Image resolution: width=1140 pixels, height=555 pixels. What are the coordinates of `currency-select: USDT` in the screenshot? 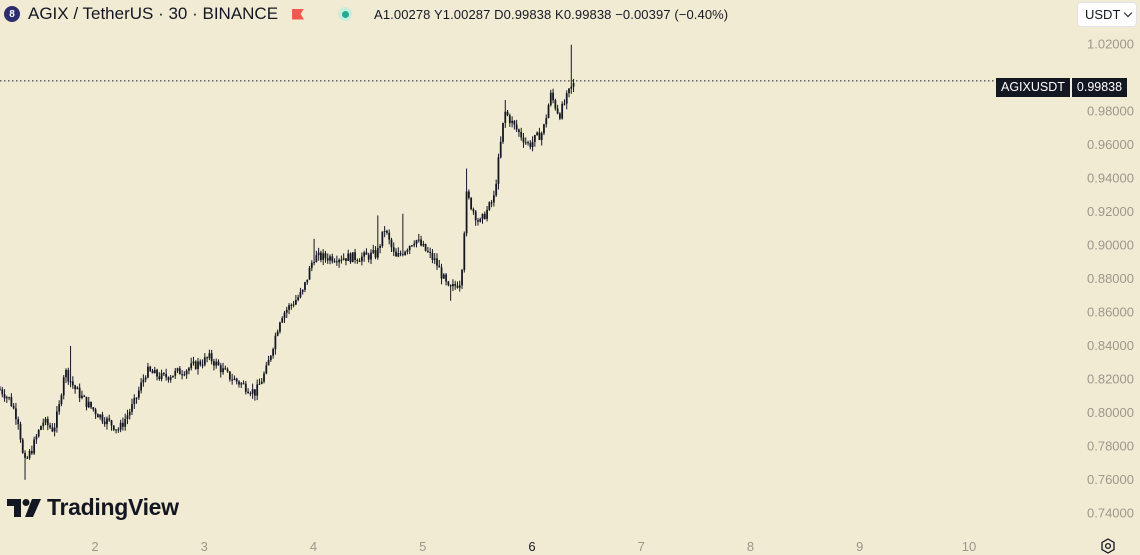 It's located at (1107, 14).